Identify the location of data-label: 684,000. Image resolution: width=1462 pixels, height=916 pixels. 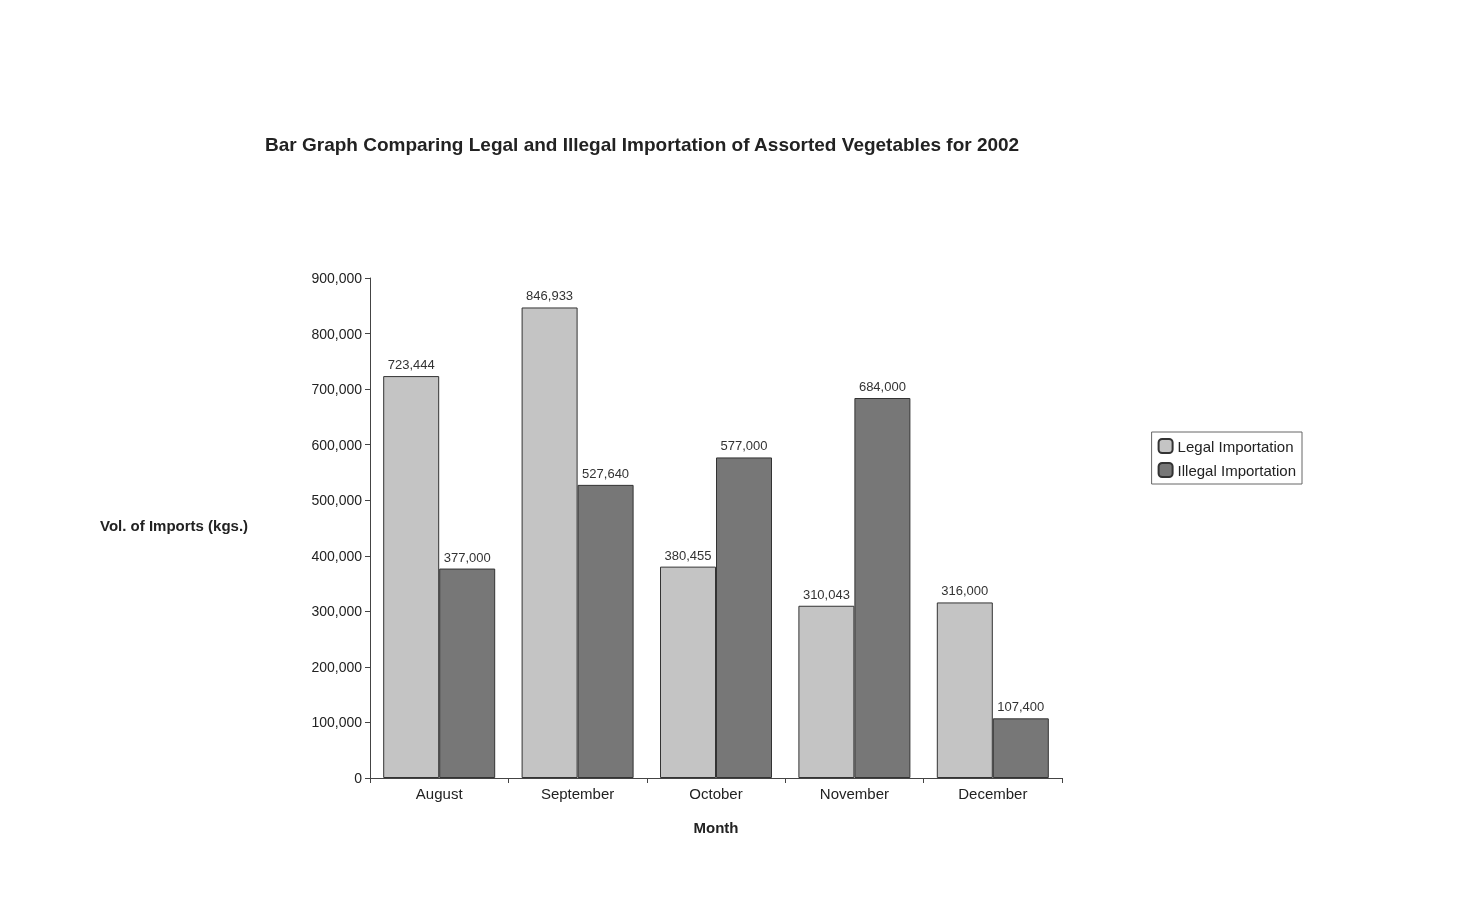
(882, 386).